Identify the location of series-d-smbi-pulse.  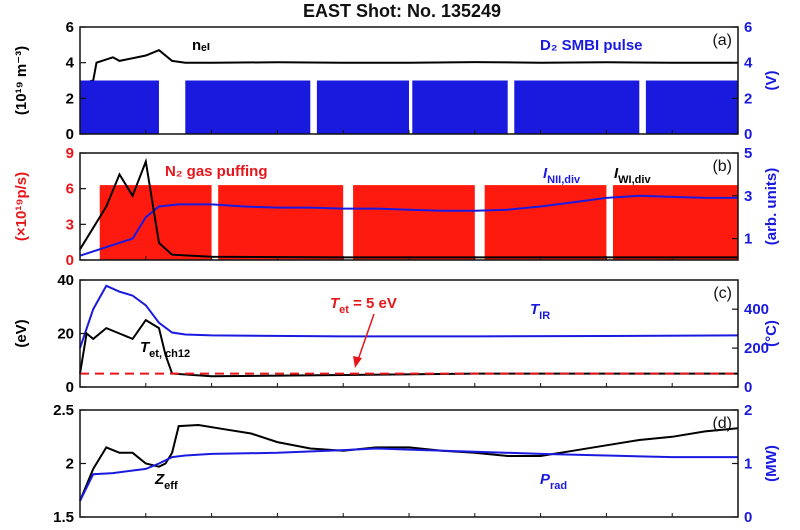
(409, 107).